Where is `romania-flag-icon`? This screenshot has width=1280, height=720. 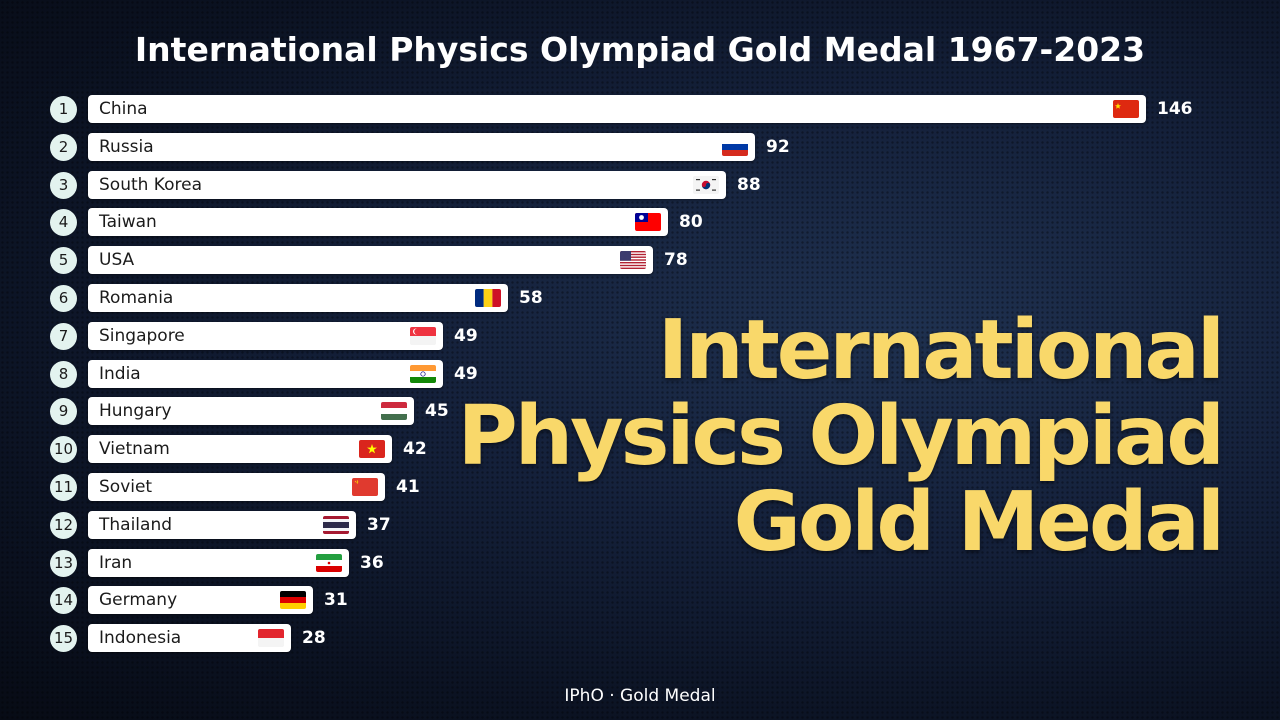
romania-flag-icon is located at coordinates (488, 298).